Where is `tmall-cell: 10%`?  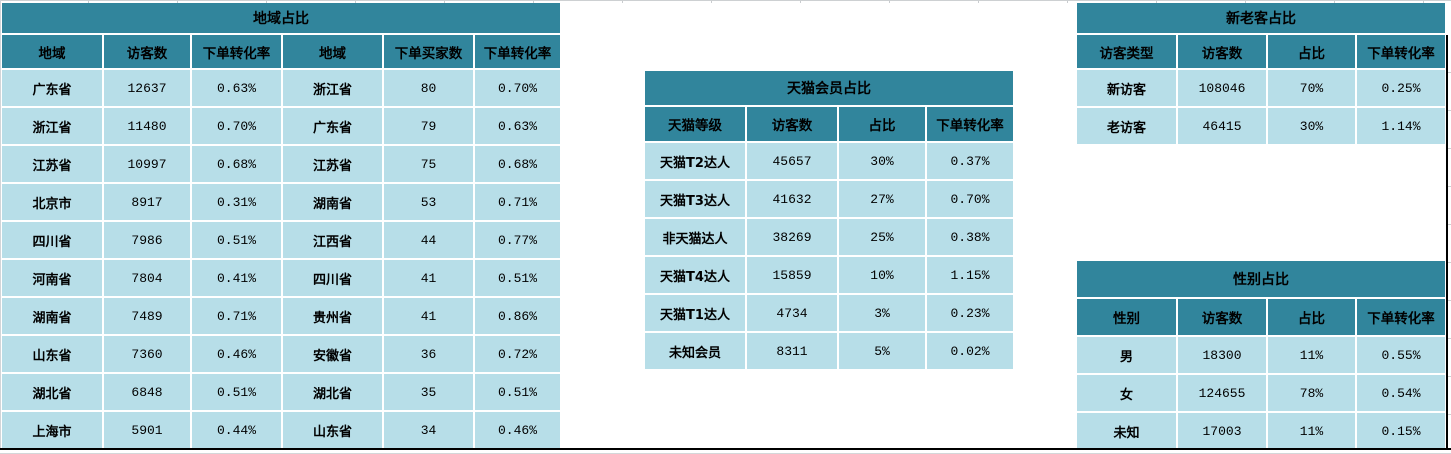 tmall-cell: 10% is located at coordinates (882, 275).